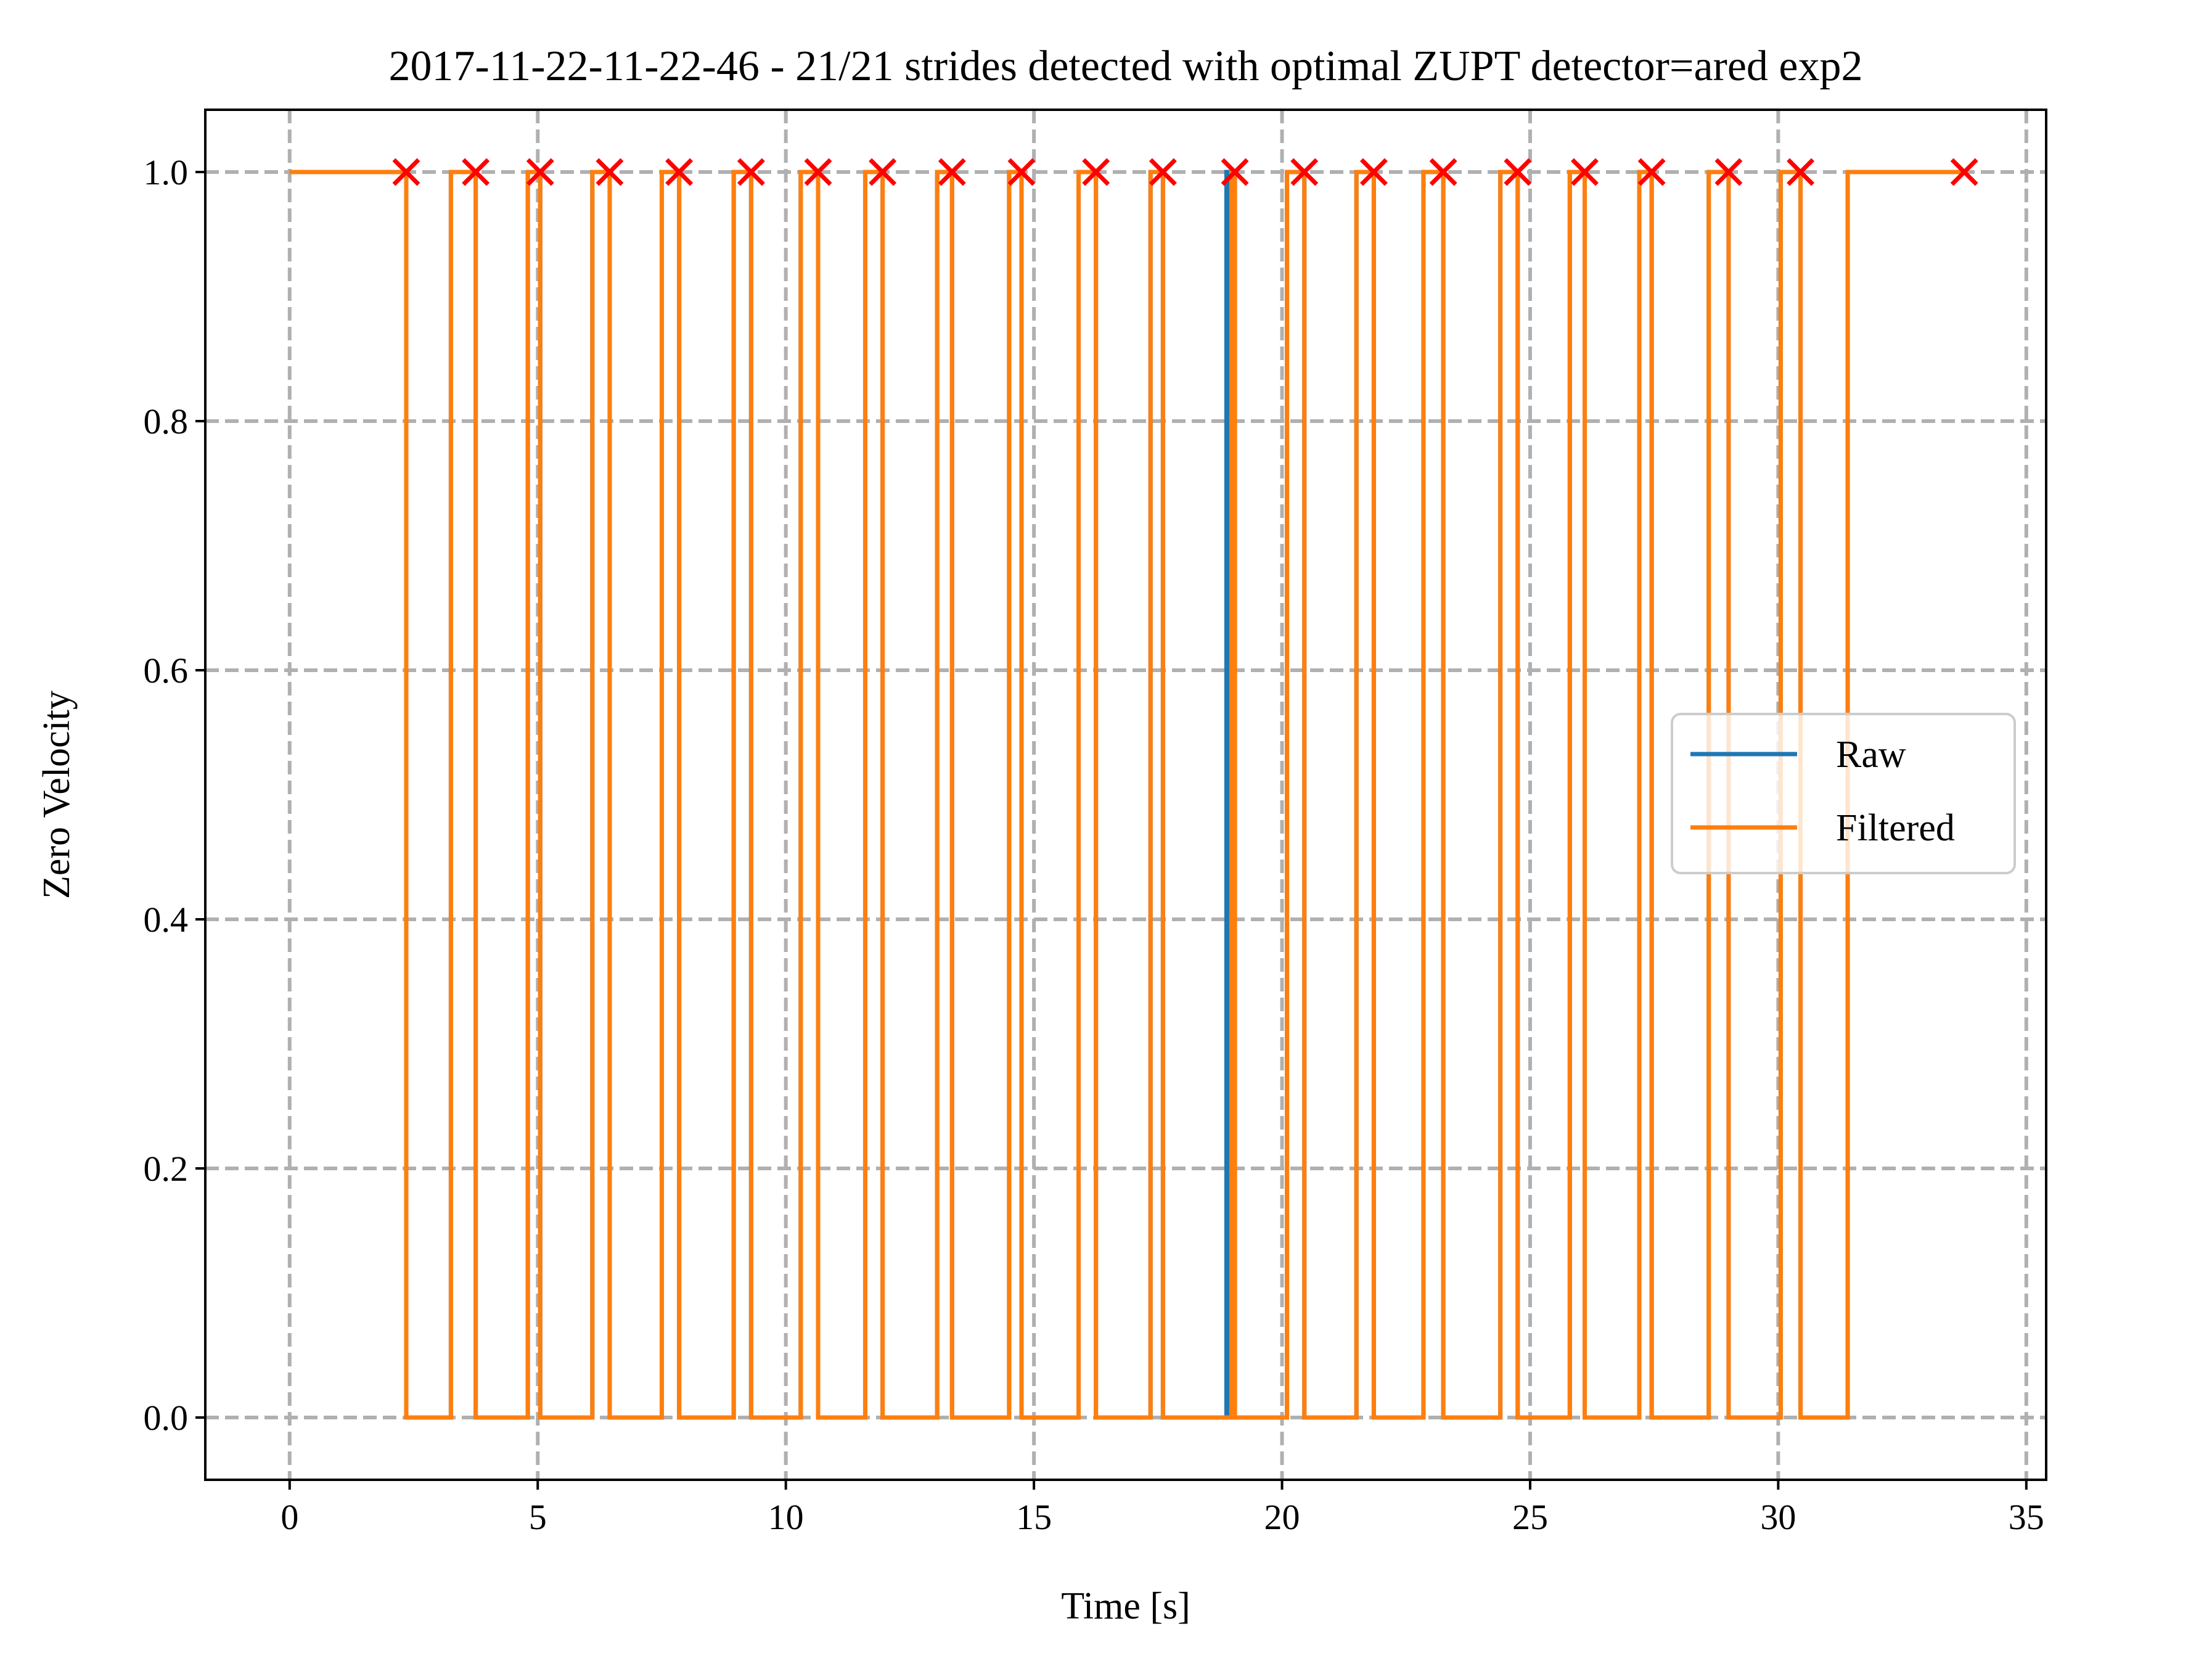  Describe the element at coordinates (538, 1517) in the screenshot. I see `x-tick-label: 5` at that location.